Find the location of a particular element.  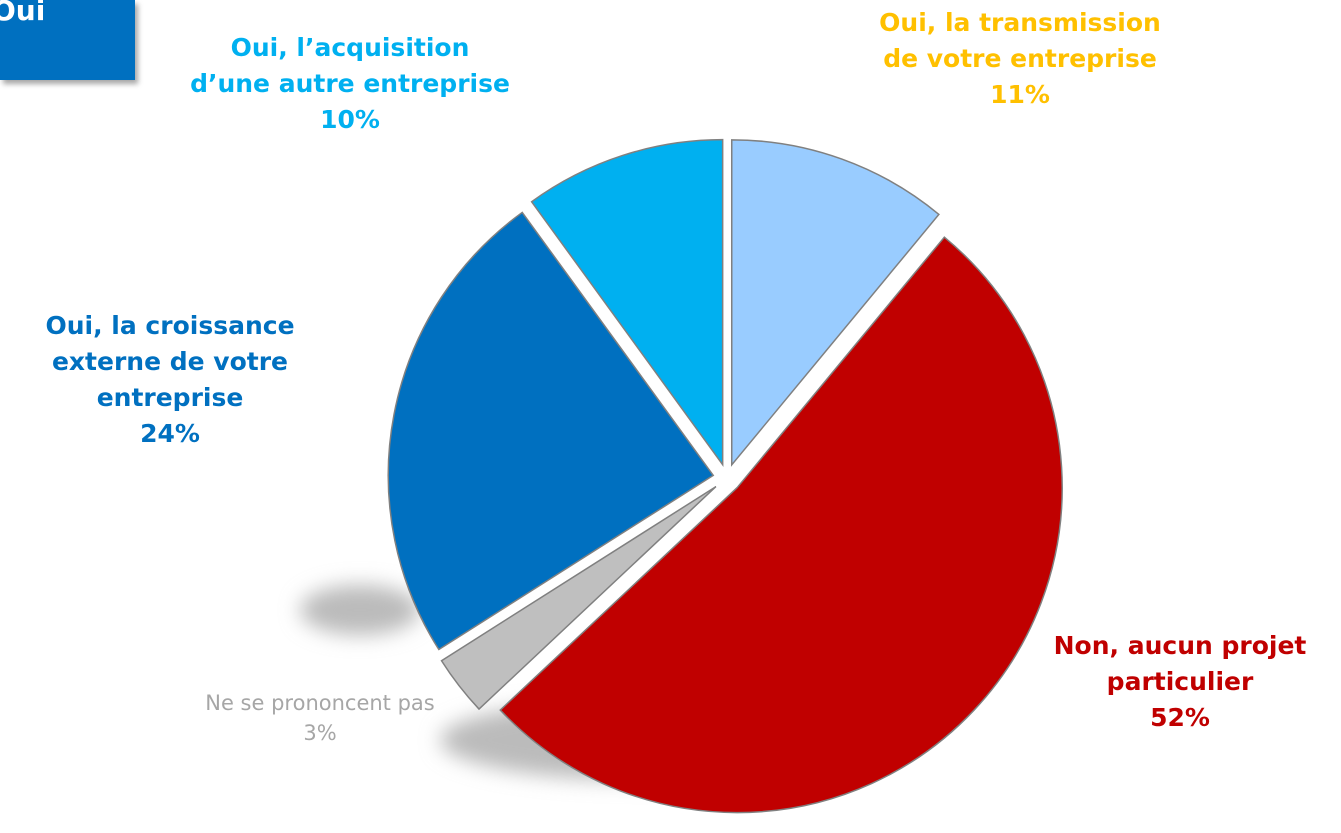

slice-label: Non, aucun projet particulier 52% is located at coordinates (1178, 682).